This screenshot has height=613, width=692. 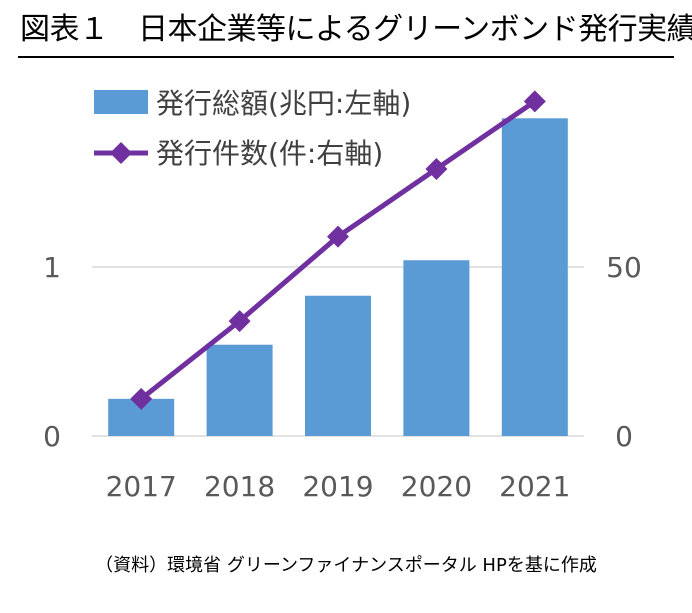 I want to click on bar-2021, so click(x=534, y=277).